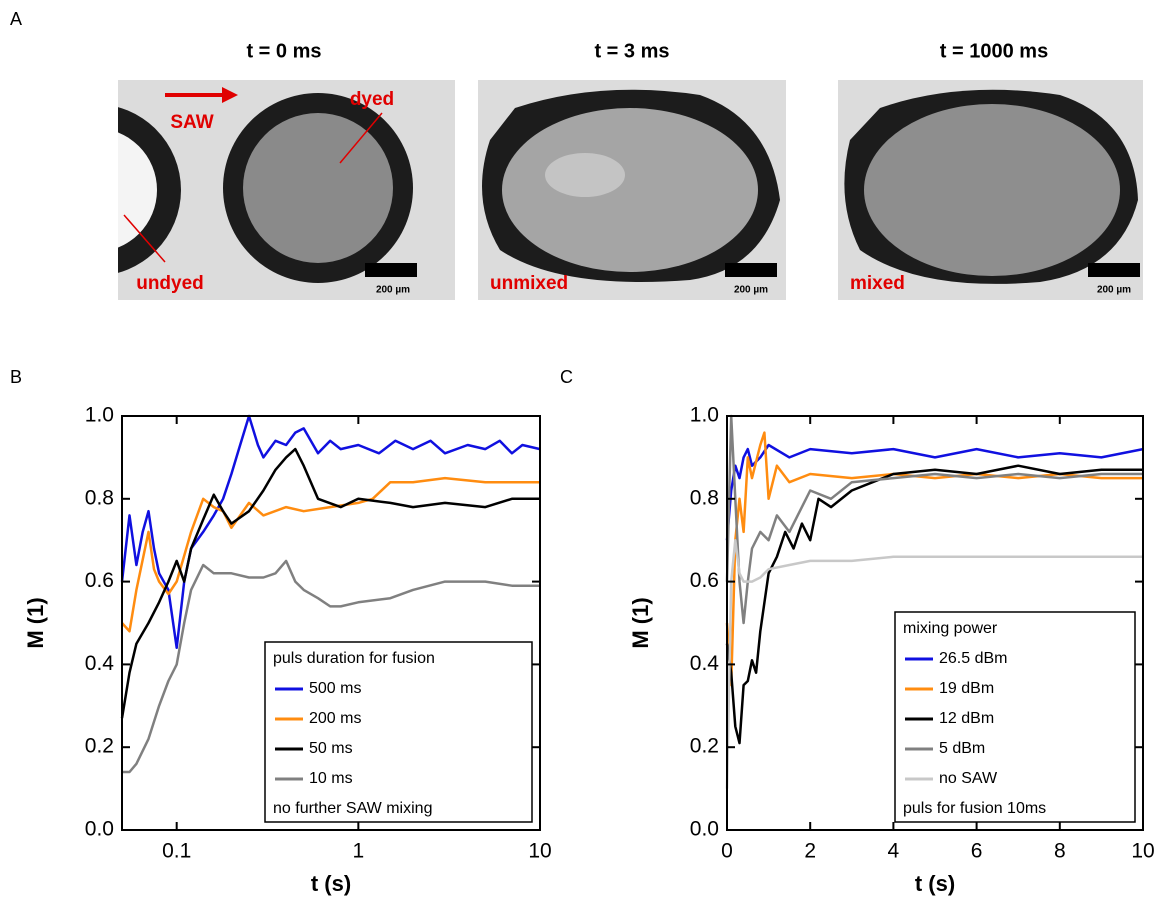  Describe the element at coordinates (16, 377) in the screenshot. I see `panel-label: B` at that location.